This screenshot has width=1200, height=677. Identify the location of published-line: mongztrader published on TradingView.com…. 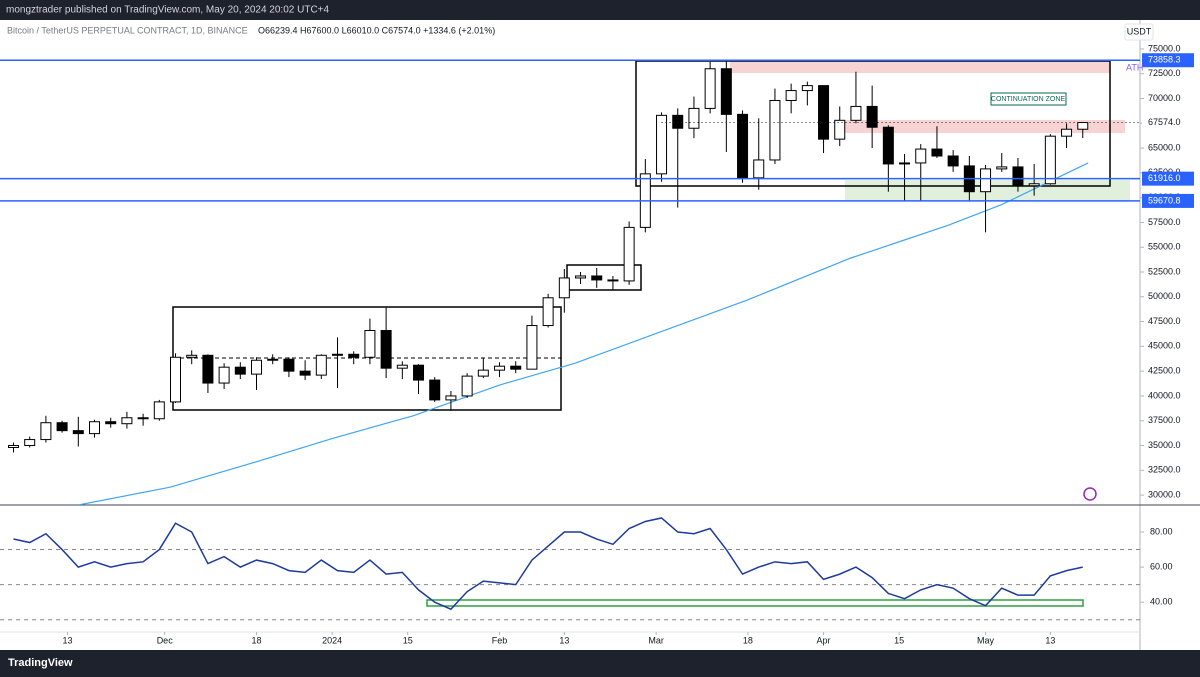
(168, 10).